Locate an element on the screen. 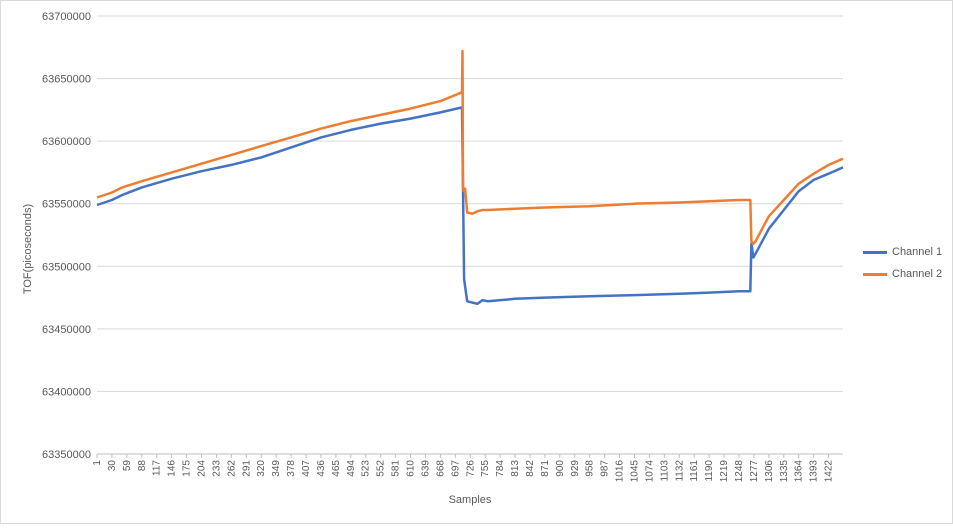  x-tick-label: 320 is located at coordinates (261, 468).